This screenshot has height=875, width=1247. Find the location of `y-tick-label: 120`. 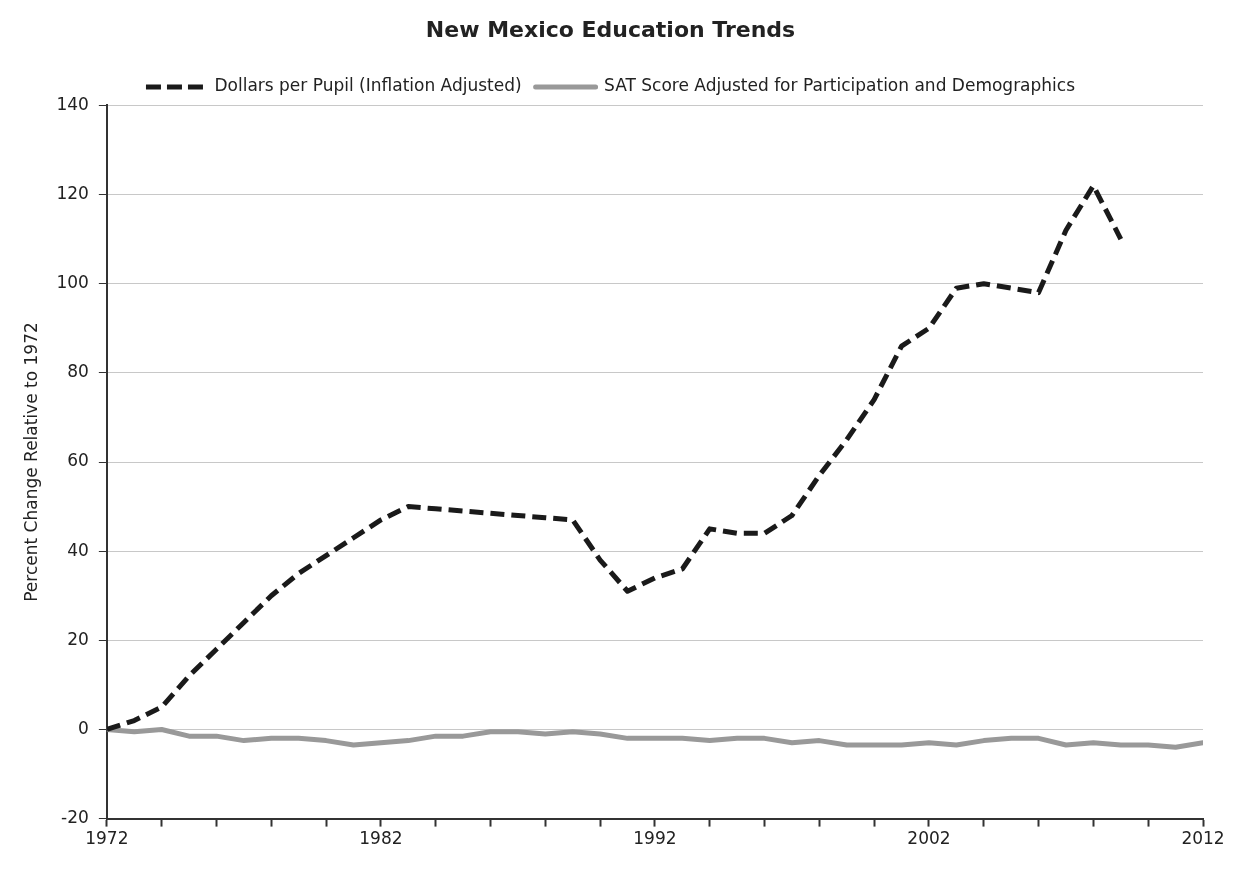

y-tick-label: 120 is located at coordinates (72, 192).